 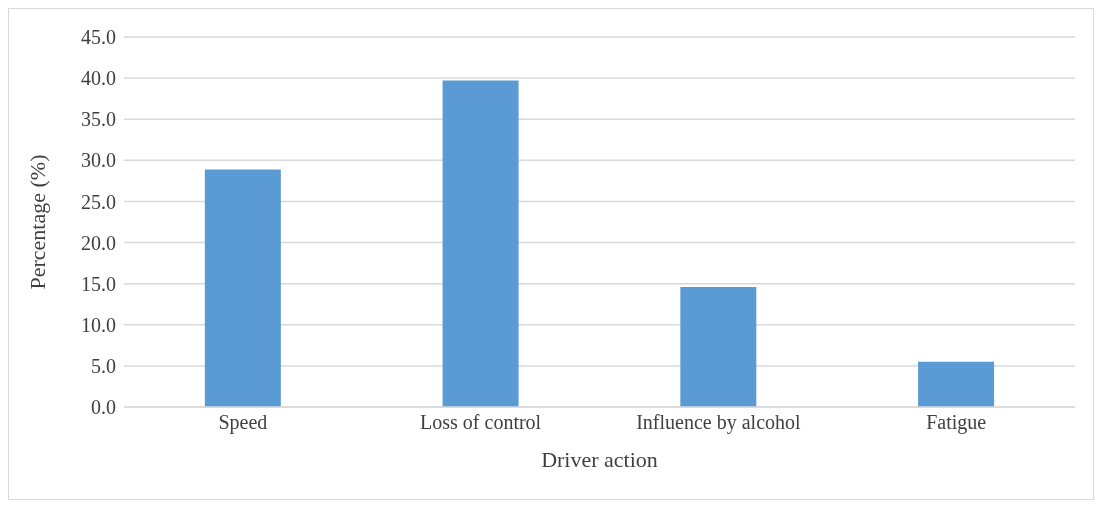 What do you see at coordinates (599, 459) in the screenshot?
I see `x-axis-title: Driver action` at bounding box center [599, 459].